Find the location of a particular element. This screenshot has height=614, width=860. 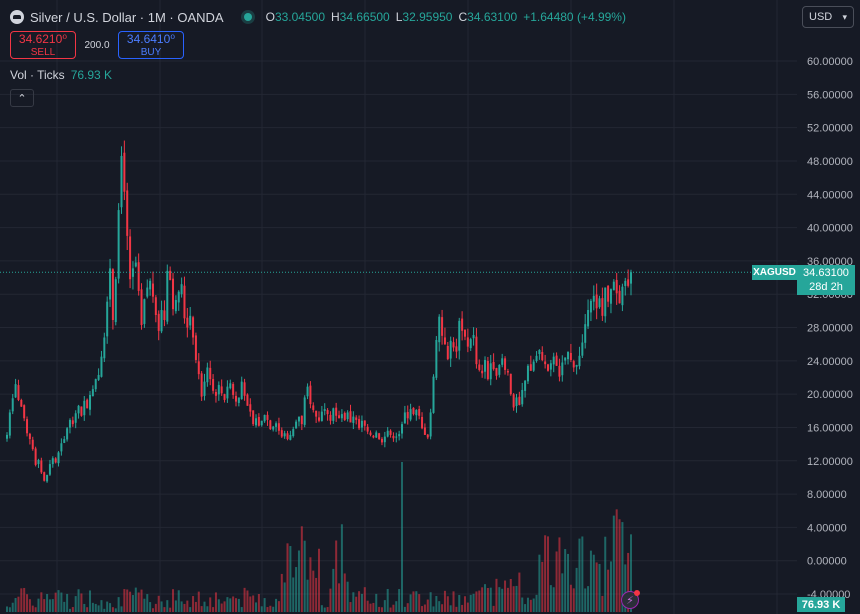

symbol-price-tag: XAGUSD is located at coordinates (774, 272).